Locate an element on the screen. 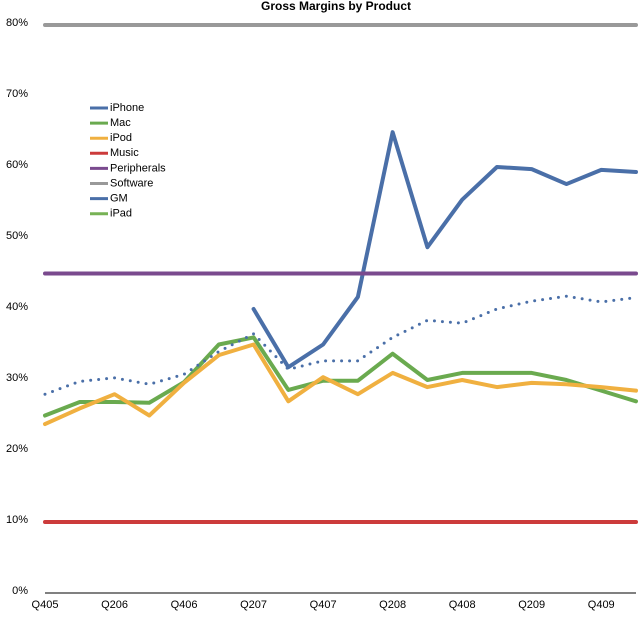 This screenshot has width=640, height=620. legend-label: Peripherals is located at coordinates (138, 168).